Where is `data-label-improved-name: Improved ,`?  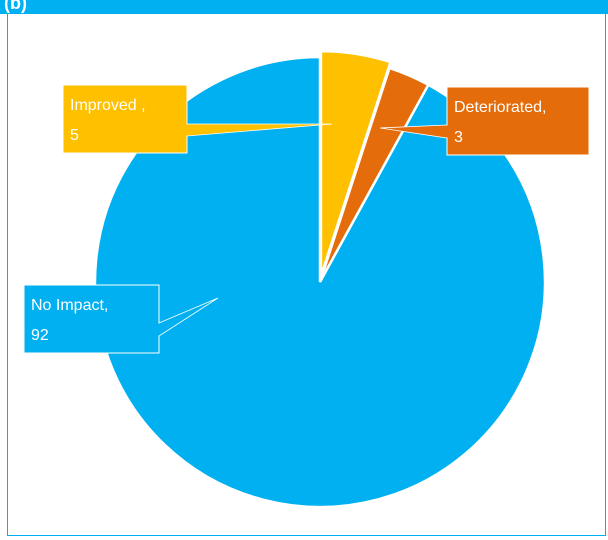
data-label-improved-name: Improved , is located at coordinates (108, 105).